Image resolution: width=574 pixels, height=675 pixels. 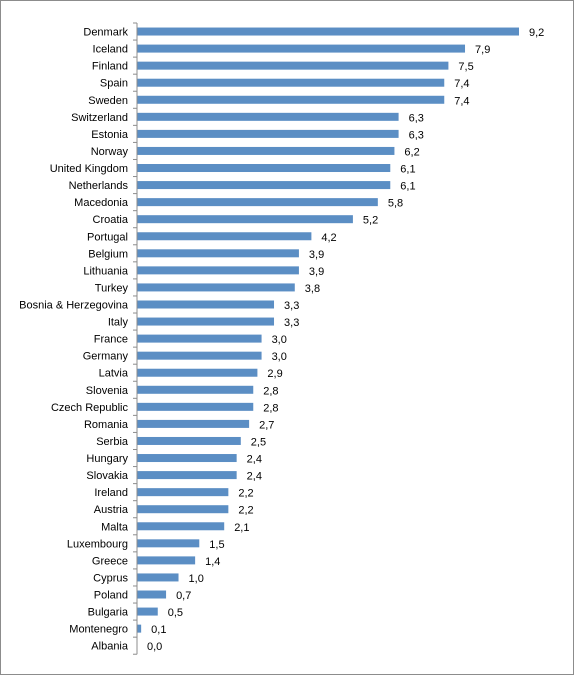 What do you see at coordinates (270, 408) in the screenshot?
I see `value-label-22: 2,8` at bounding box center [270, 408].